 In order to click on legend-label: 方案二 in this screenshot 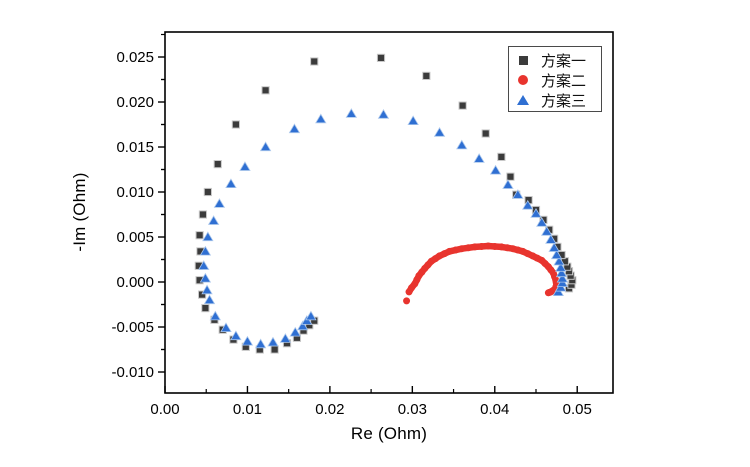, I will do `click(564, 81)`.